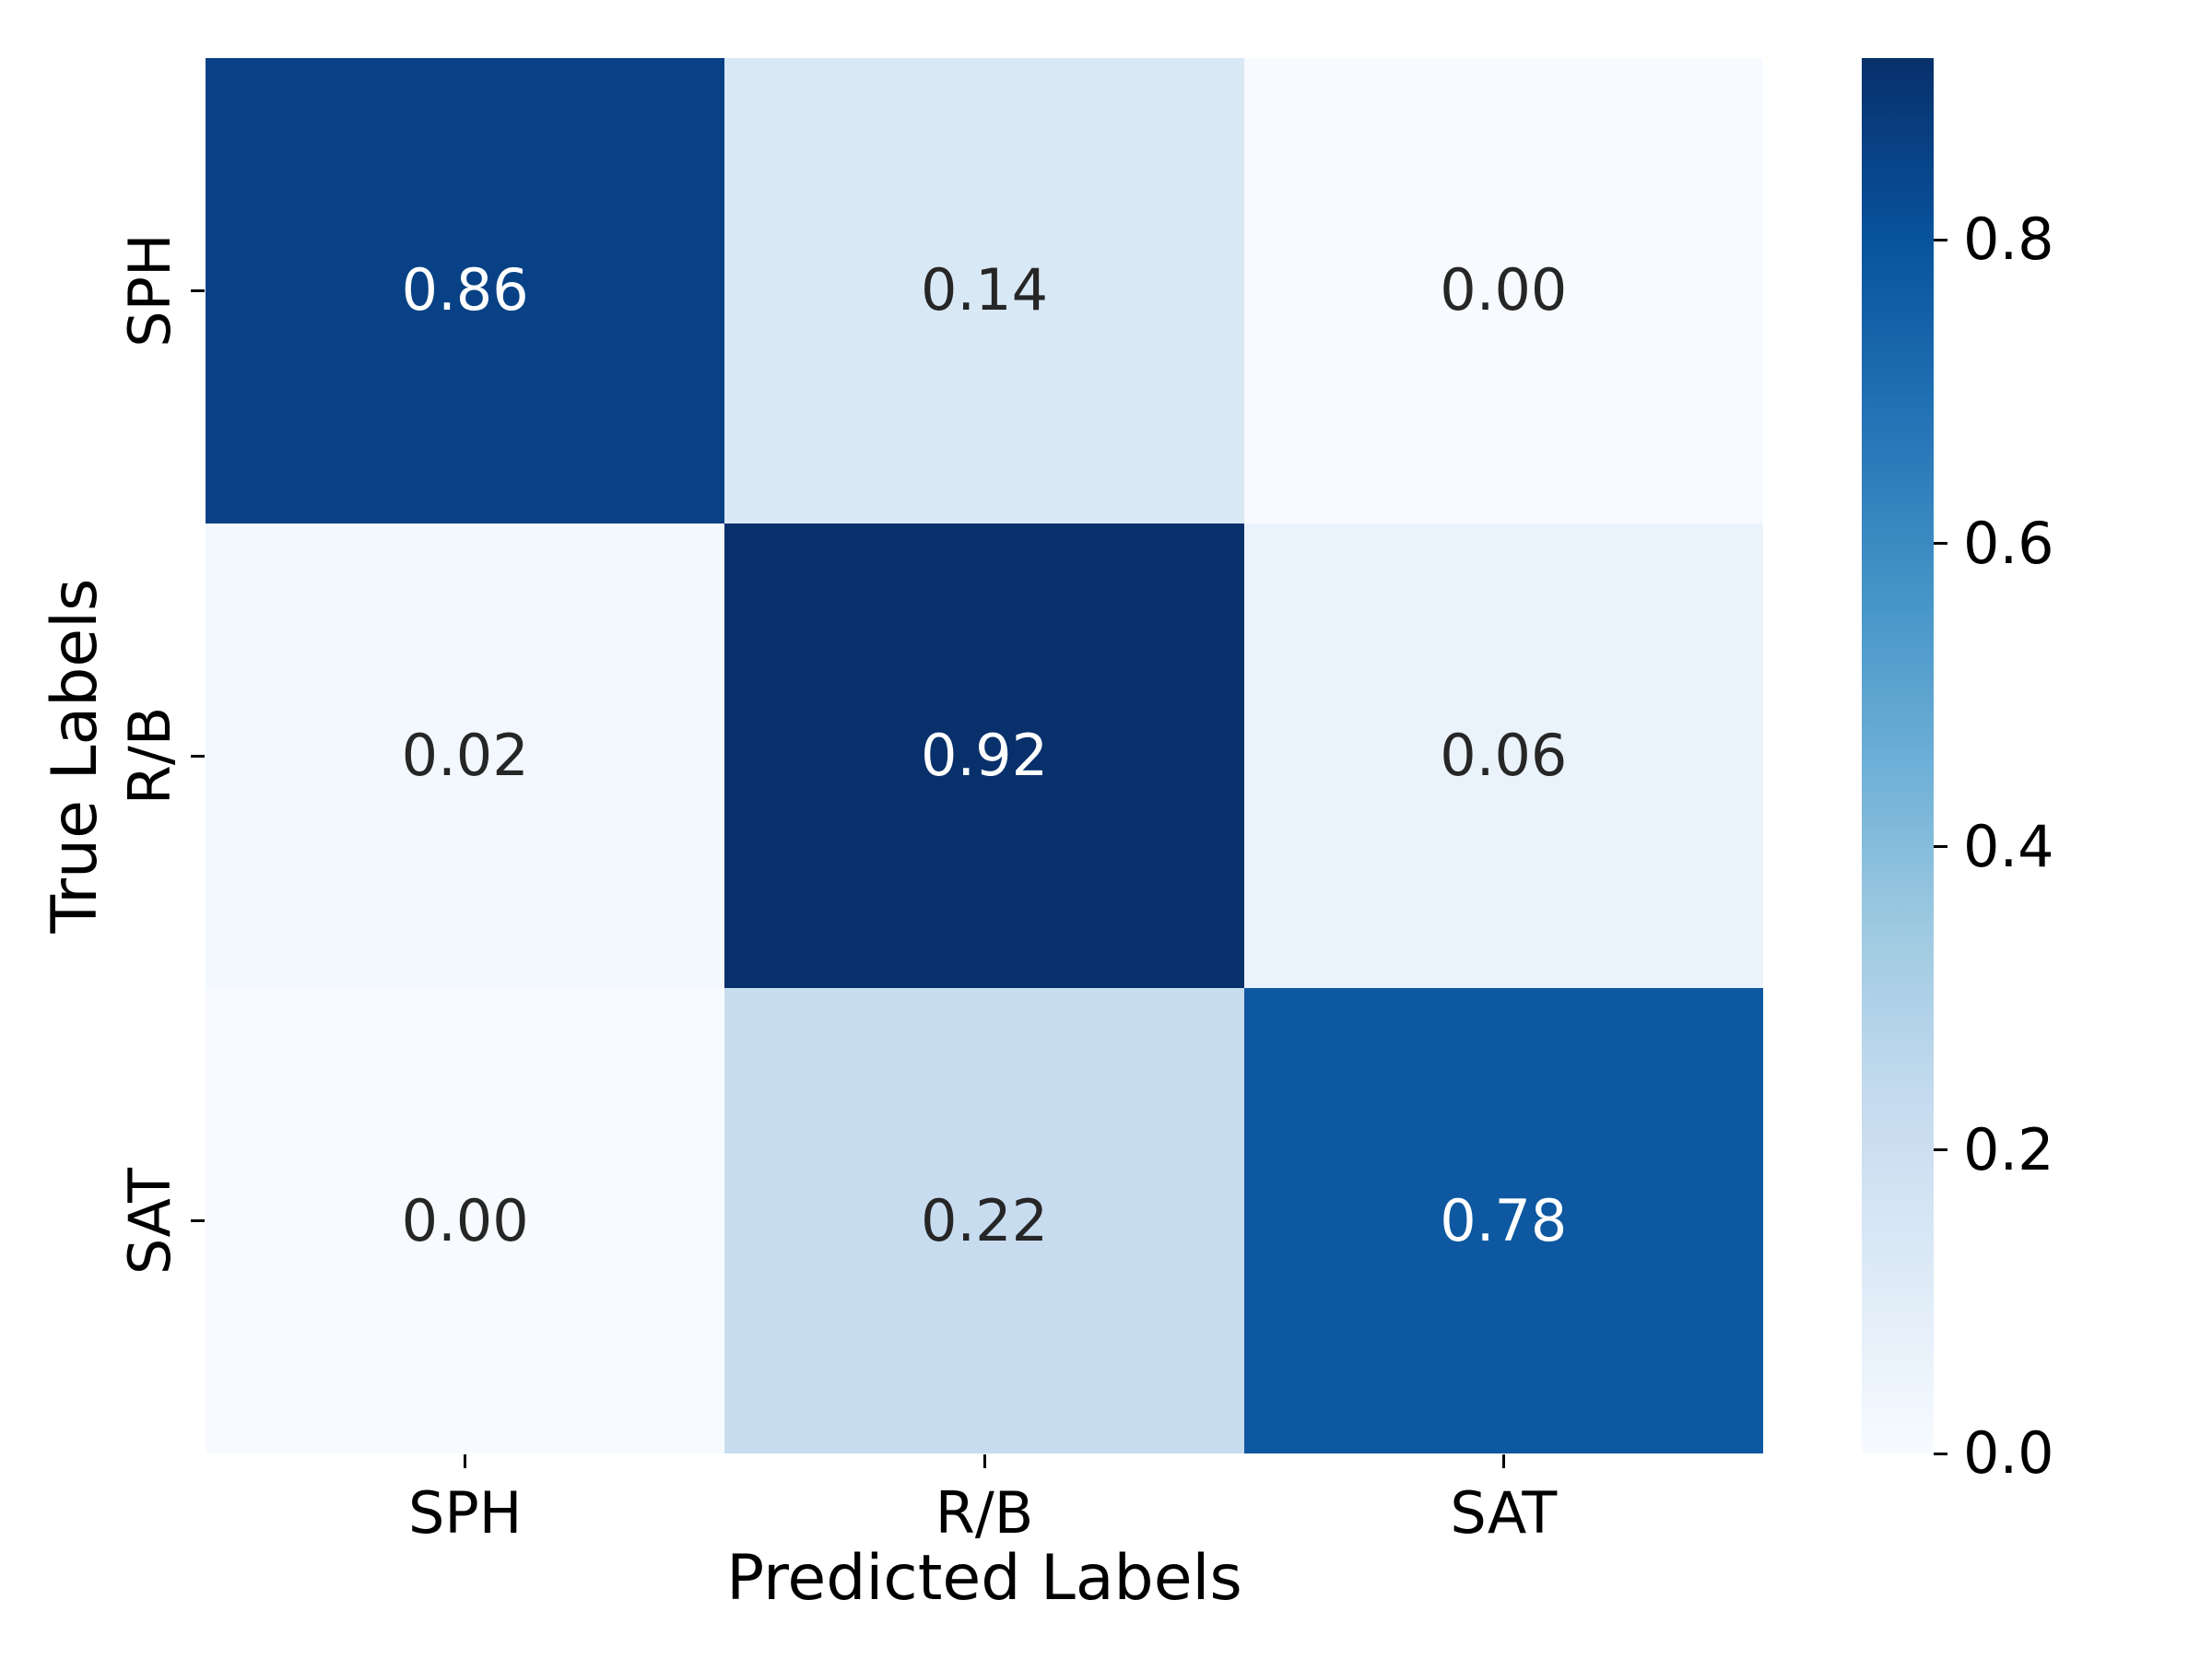 The height and width of the screenshot is (1659, 2212). Describe the element at coordinates (2008, 1149) in the screenshot. I see `colorbar-tick-label-0.2: 0.2` at that location.